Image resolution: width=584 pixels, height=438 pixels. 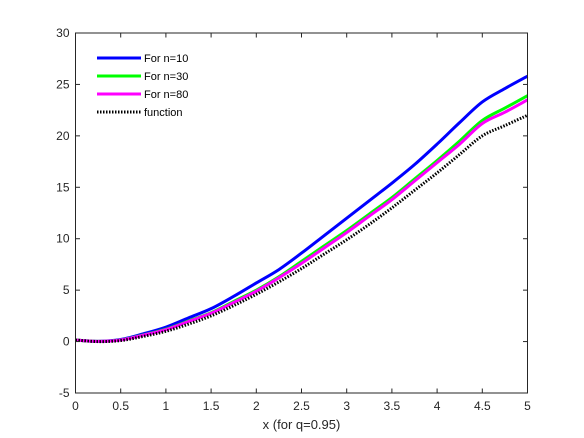 I want to click on legend-label: function, so click(x=163, y=113).